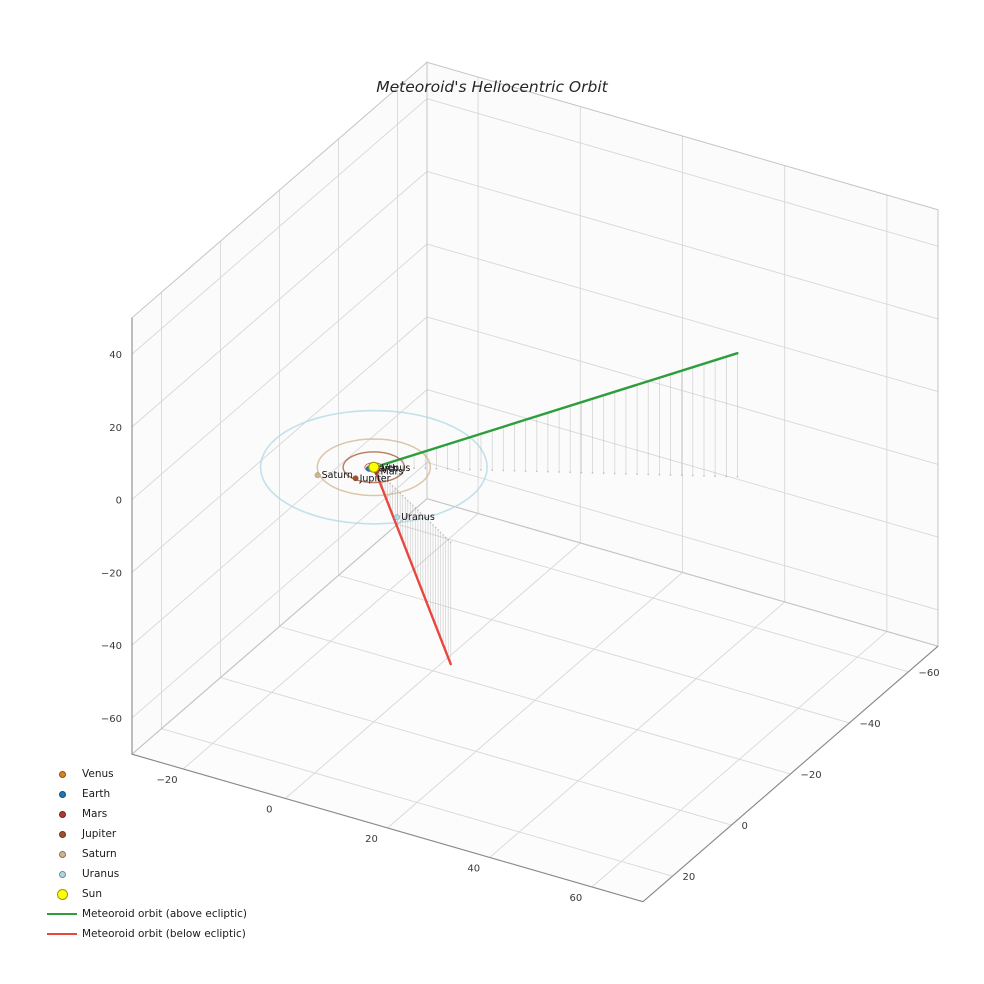  Describe the element at coordinates (375, 478) in the screenshot. I see `planet-label-jupiter: Jupiter` at that location.